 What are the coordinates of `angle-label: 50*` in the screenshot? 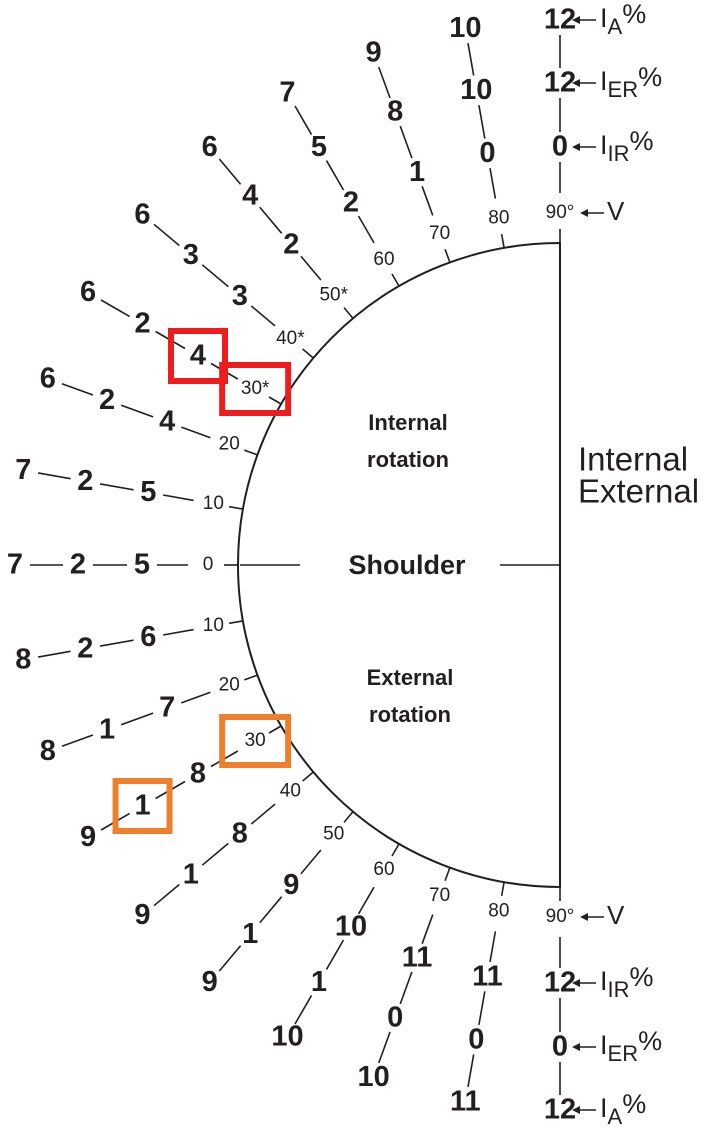 It's located at (333, 294).